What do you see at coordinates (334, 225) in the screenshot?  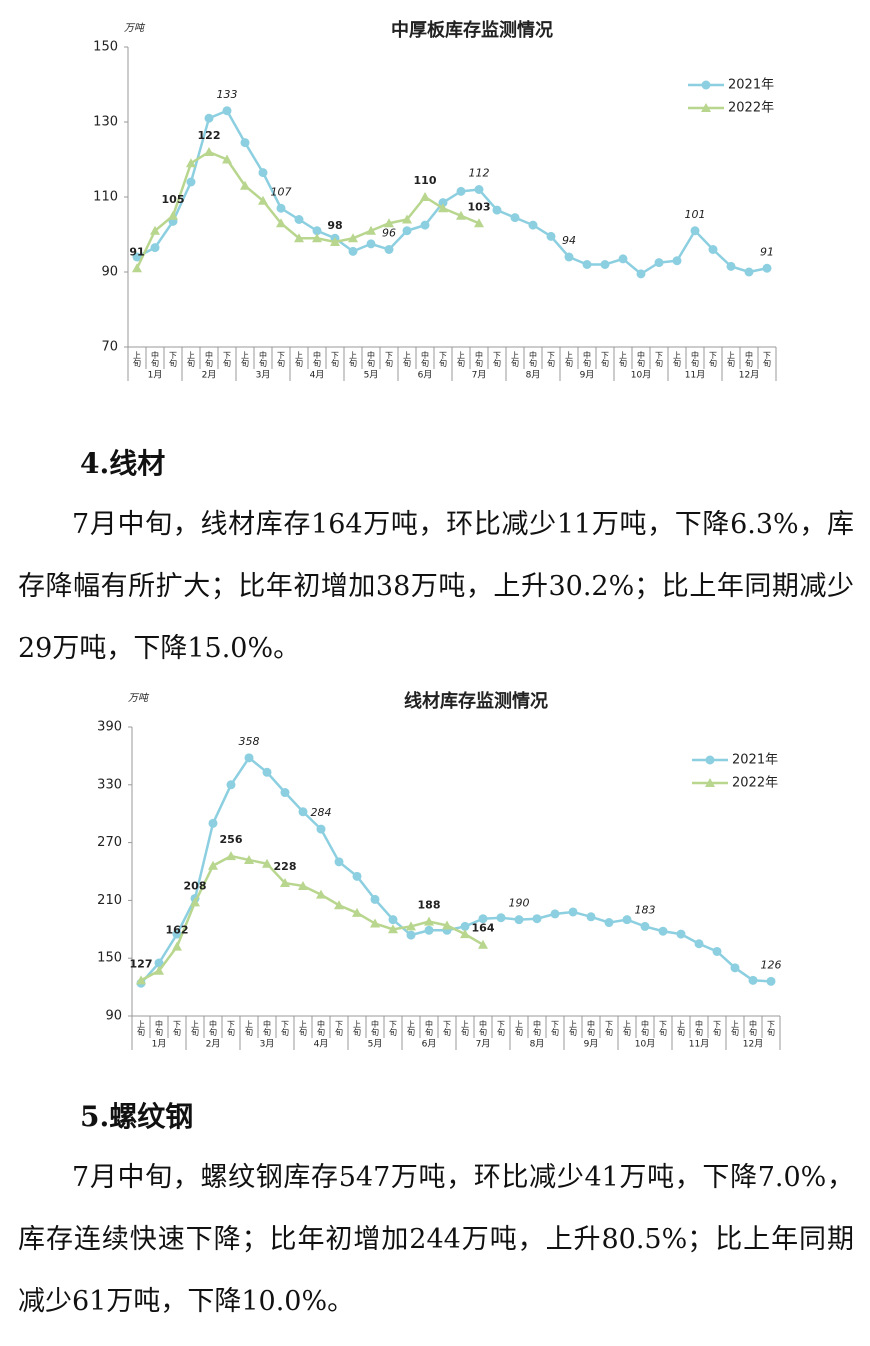 I see `data-label: 98` at bounding box center [334, 225].